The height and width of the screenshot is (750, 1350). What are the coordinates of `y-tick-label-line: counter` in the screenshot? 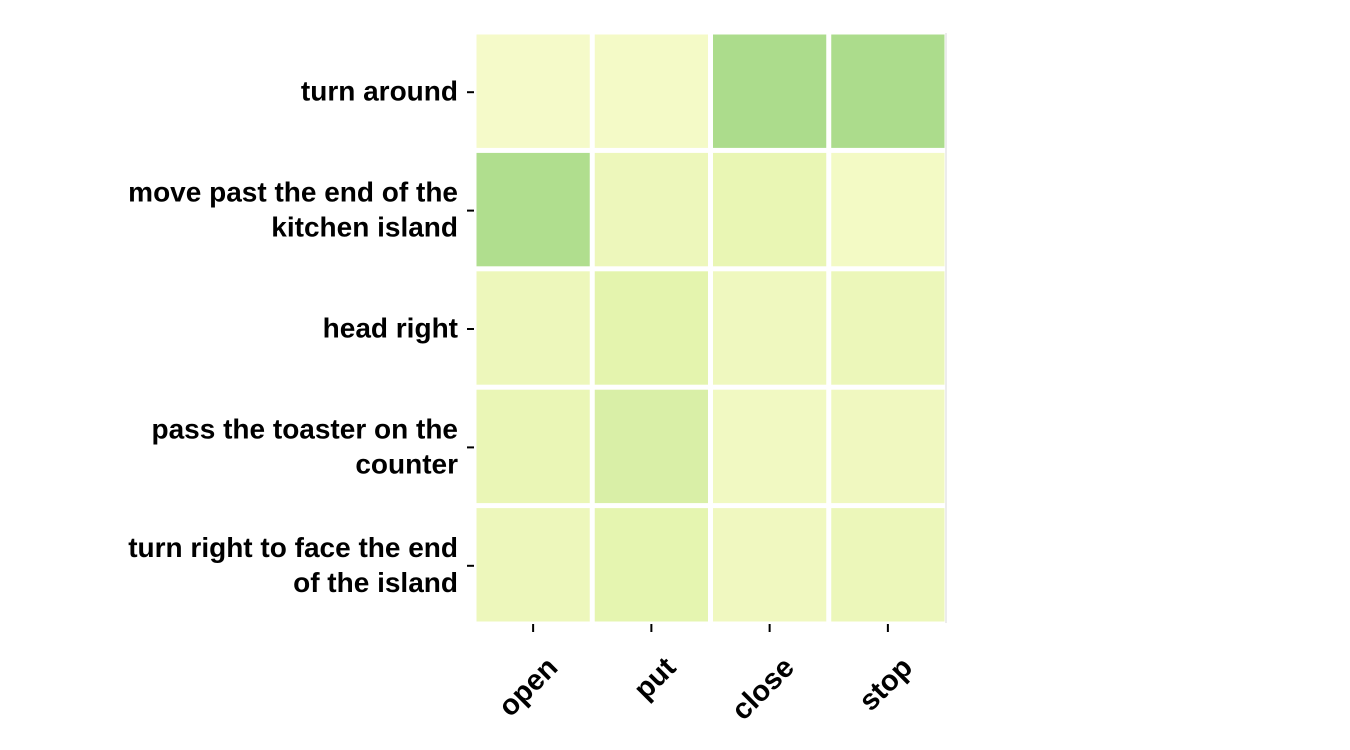 It's located at (406, 463).